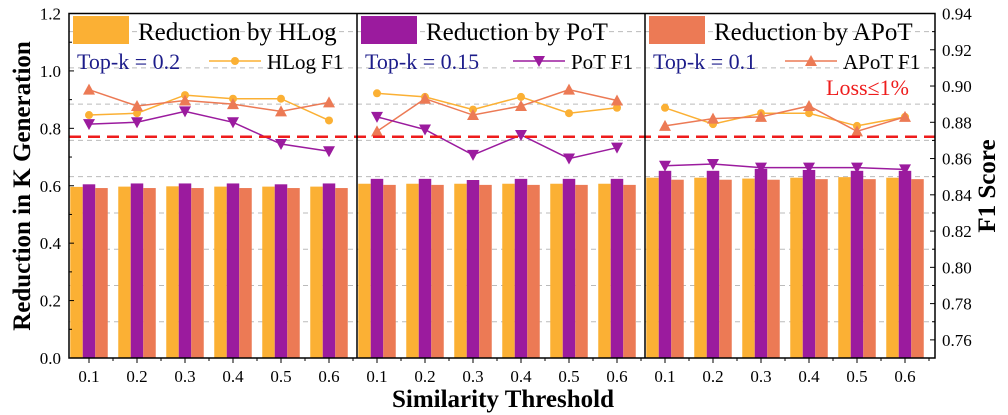 The width and height of the screenshot is (1008, 415). What do you see at coordinates (128, 61) in the screenshot?
I see `topk-label: Top-k = 0.2` at bounding box center [128, 61].